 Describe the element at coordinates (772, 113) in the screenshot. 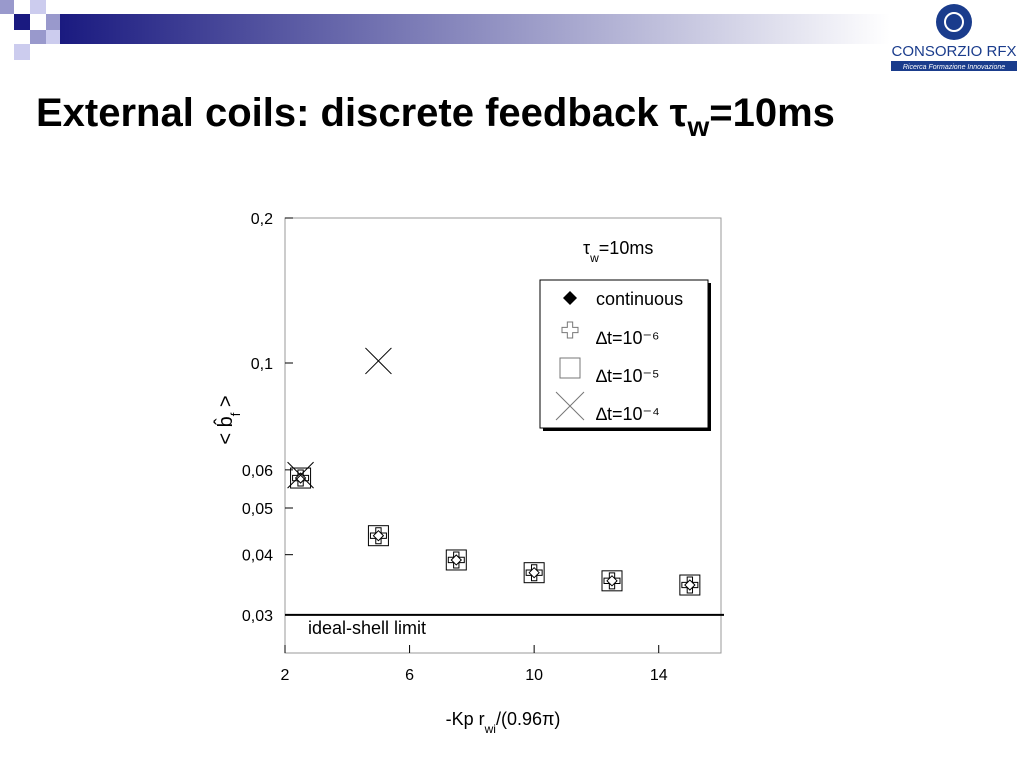

I see `chart-title-part: =10ms` at that location.